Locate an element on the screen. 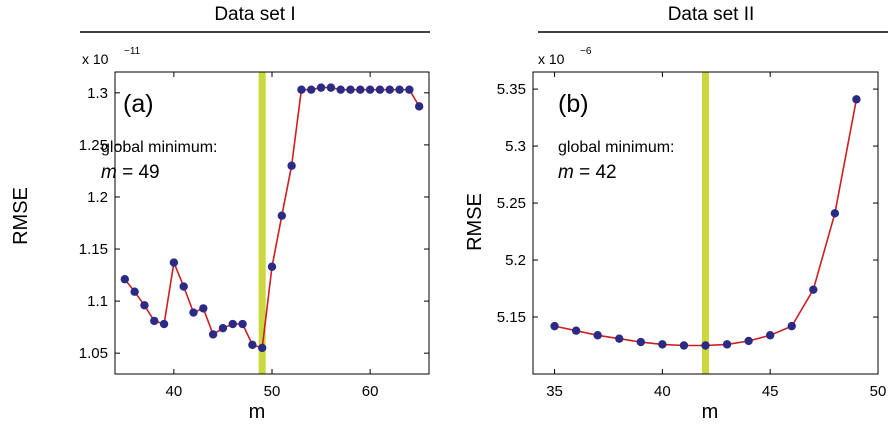 This screenshot has height=430, width=894. panel-b-highlight-layer is located at coordinates (705, 223).